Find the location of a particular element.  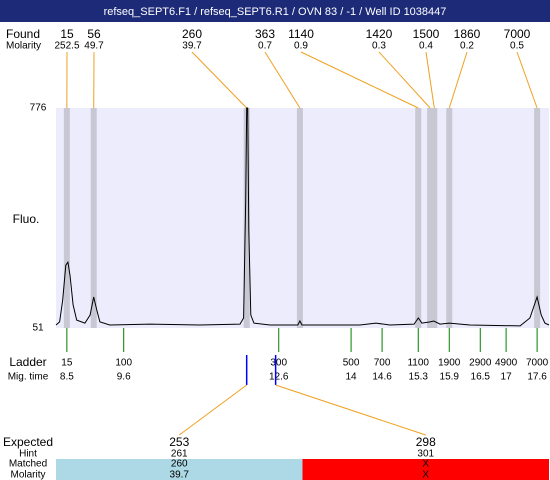

ladder-size: 4900 is located at coordinates (506, 363).